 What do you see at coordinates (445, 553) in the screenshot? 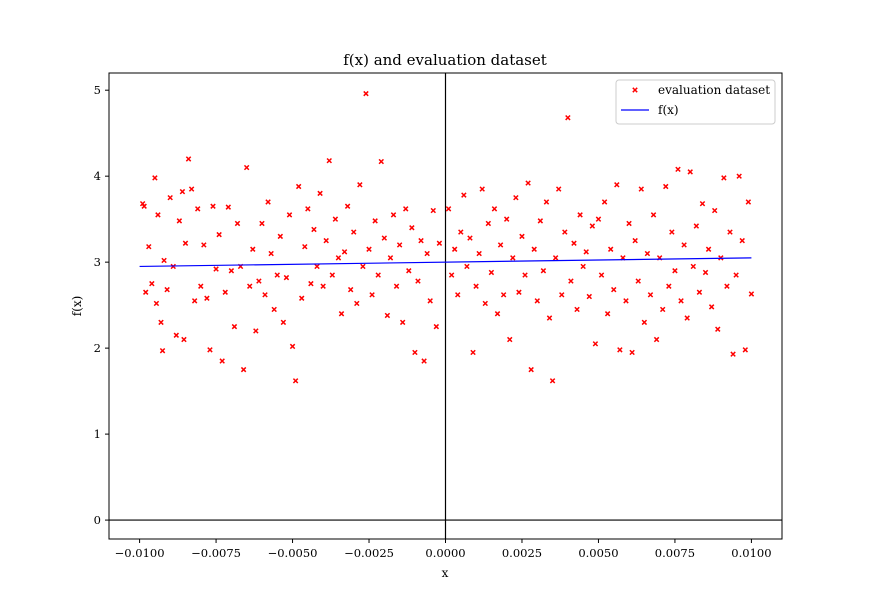
I see `x-tick-label: 0.0000` at bounding box center [445, 553].